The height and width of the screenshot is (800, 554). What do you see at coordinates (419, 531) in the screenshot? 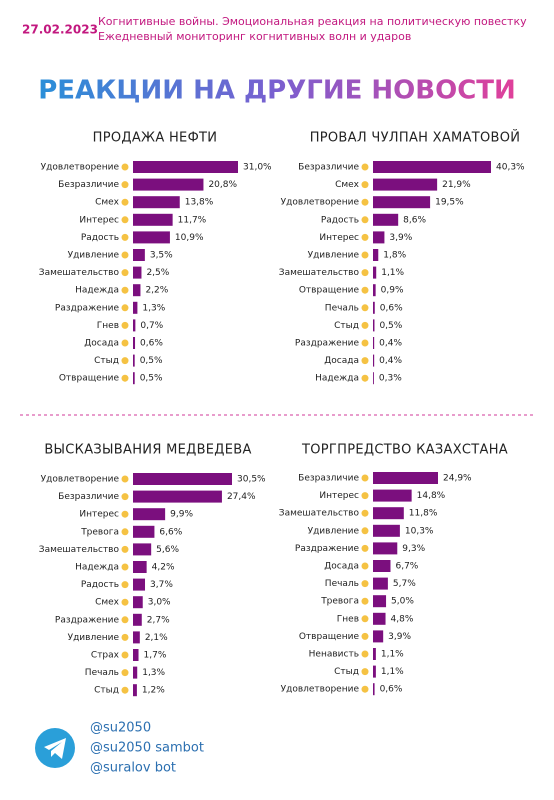
I see `value-label: 10,3%` at bounding box center [419, 531].